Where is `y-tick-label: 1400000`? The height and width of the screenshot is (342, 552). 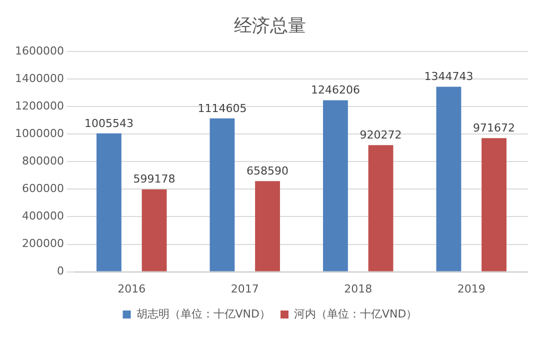 y-tick-label: 1400000 is located at coordinates (39, 78).